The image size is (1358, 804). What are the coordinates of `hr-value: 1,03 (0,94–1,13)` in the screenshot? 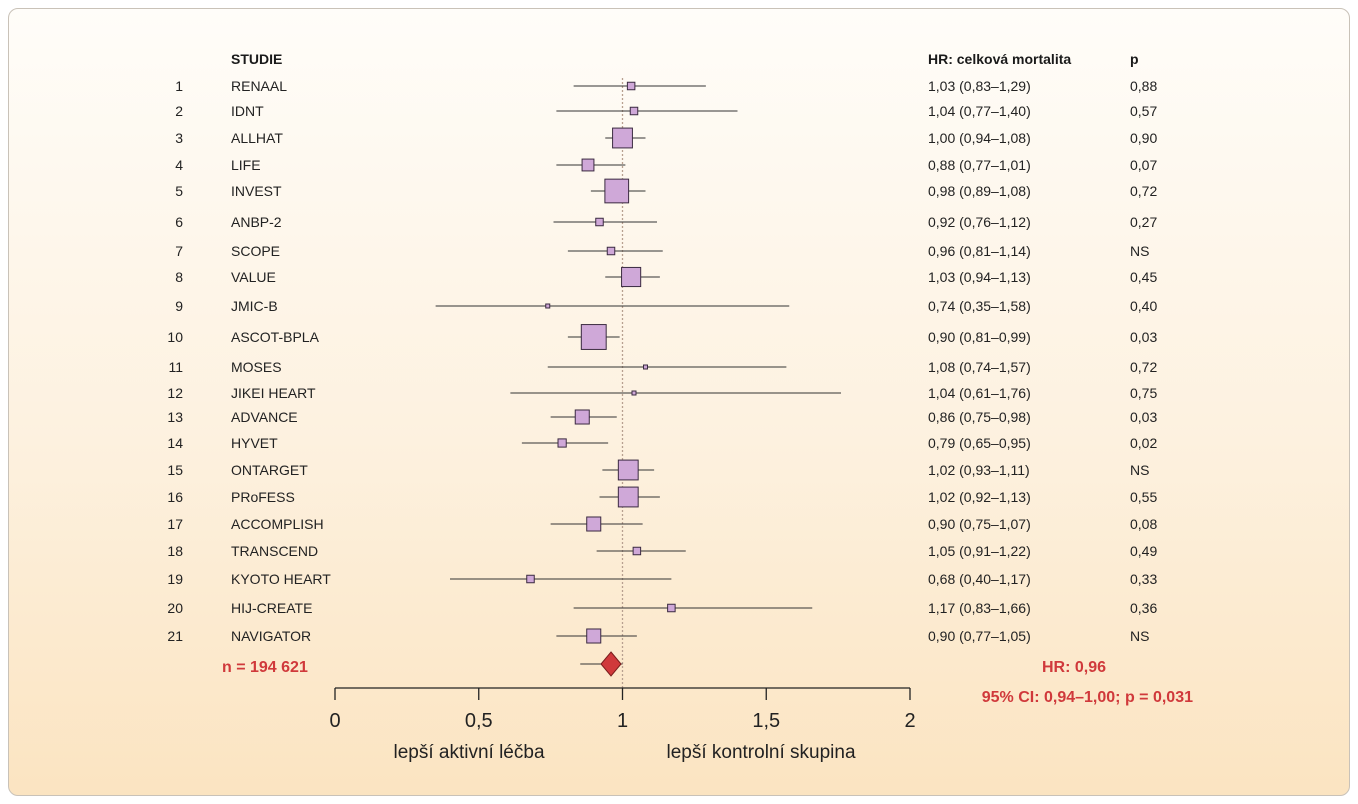 It's located at (979, 277).